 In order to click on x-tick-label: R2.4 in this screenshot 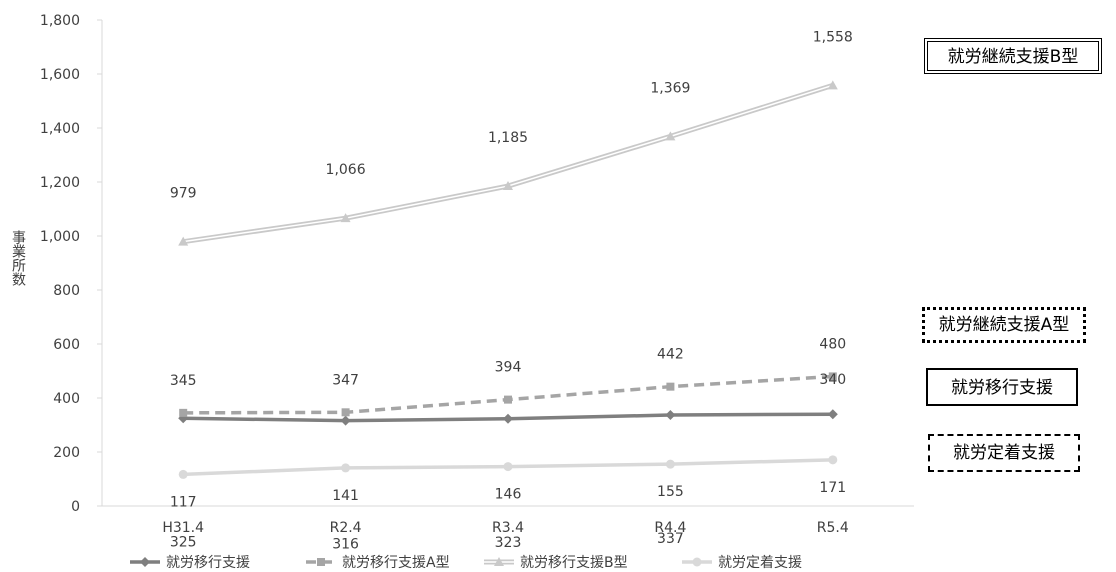, I will do `click(346, 528)`.